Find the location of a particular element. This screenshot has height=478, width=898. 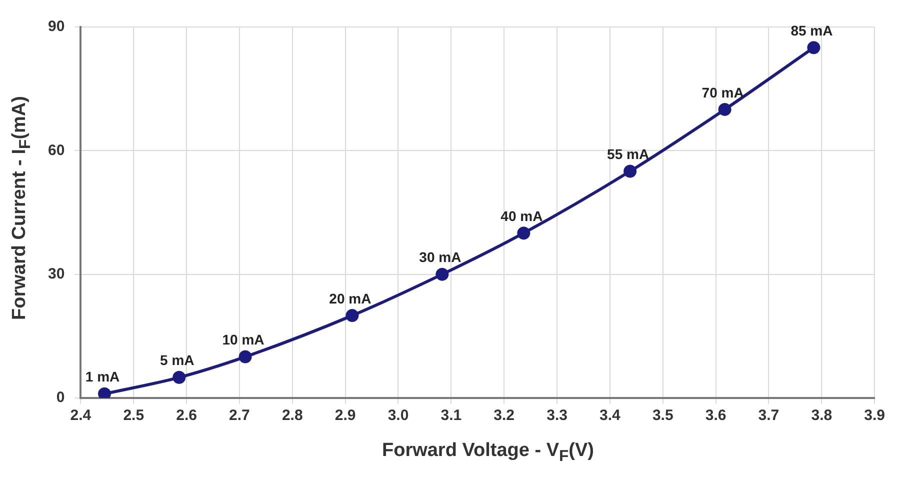

data-label: 85 mA is located at coordinates (811, 30).